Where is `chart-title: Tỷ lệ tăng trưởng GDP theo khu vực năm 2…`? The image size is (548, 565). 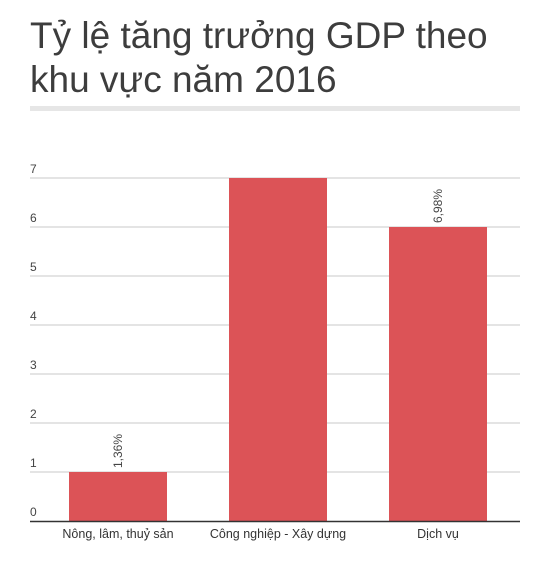
chart-title: Tỷ lệ tăng trưởng GDP theo khu vực năm 2… is located at coordinates (259, 57).